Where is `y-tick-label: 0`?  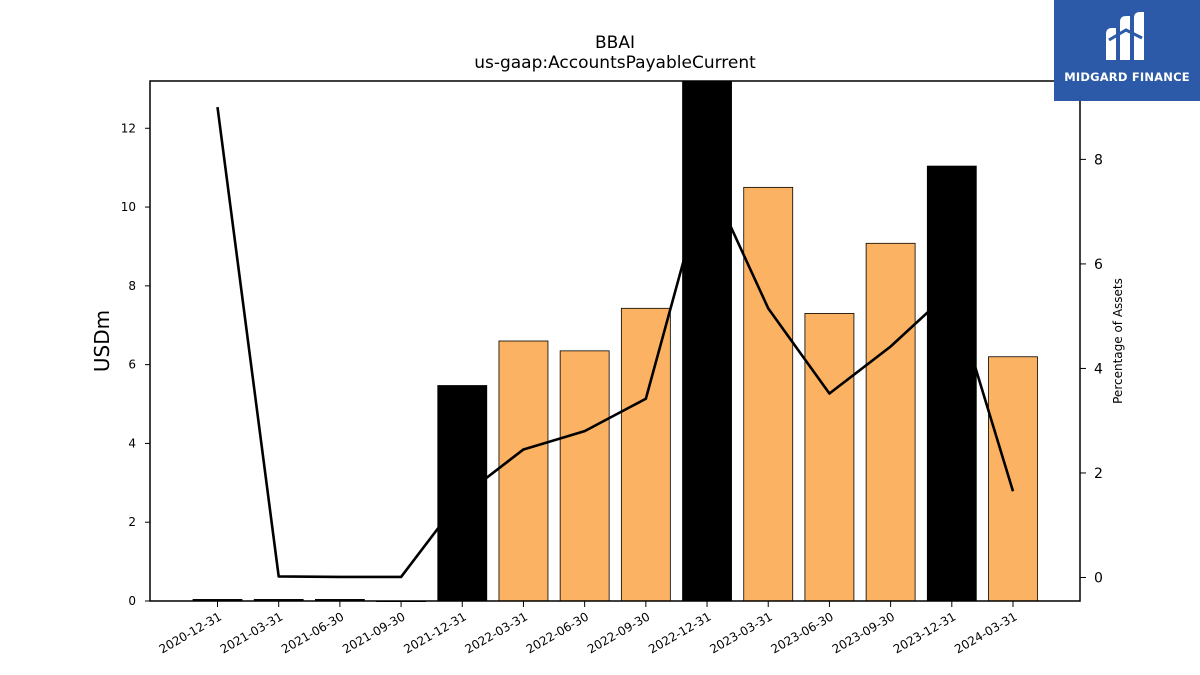
y-tick-label: 0 is located at coordinates (132, 601).